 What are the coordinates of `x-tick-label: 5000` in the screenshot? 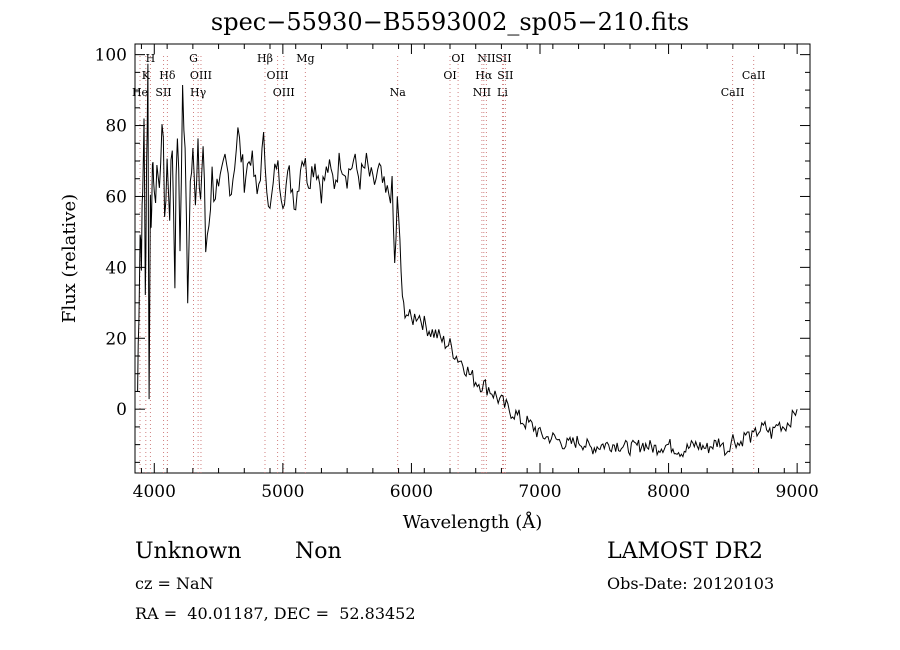 It's located at (282, 492).